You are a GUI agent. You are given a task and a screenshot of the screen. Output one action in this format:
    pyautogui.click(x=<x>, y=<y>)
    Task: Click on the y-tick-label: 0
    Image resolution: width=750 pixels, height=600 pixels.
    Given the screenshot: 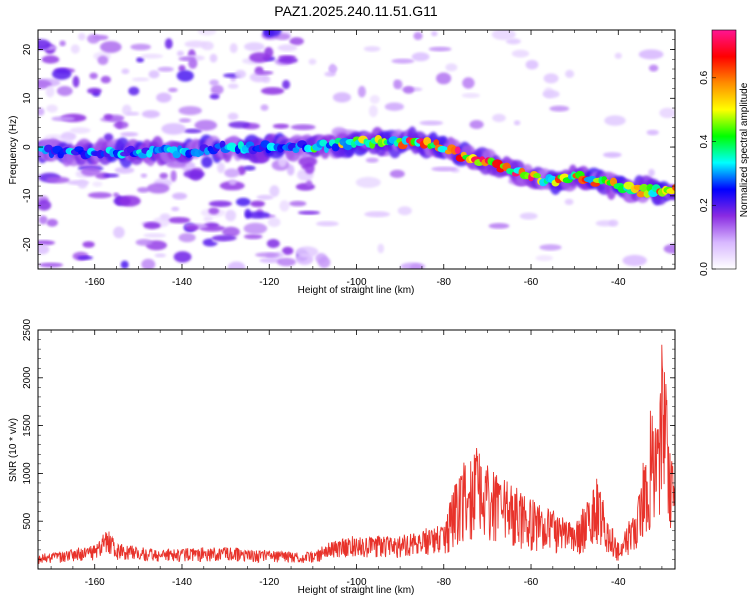 What is the action you would take?
    pyautogui.click(x=27, y=147)
    